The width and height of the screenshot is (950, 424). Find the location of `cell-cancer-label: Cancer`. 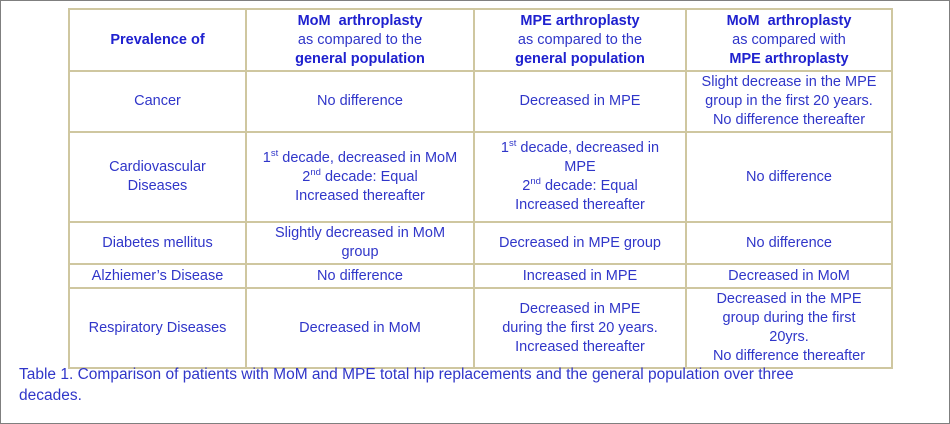

cell-cancer-label: Cancer is located at coordinates (157, 101).